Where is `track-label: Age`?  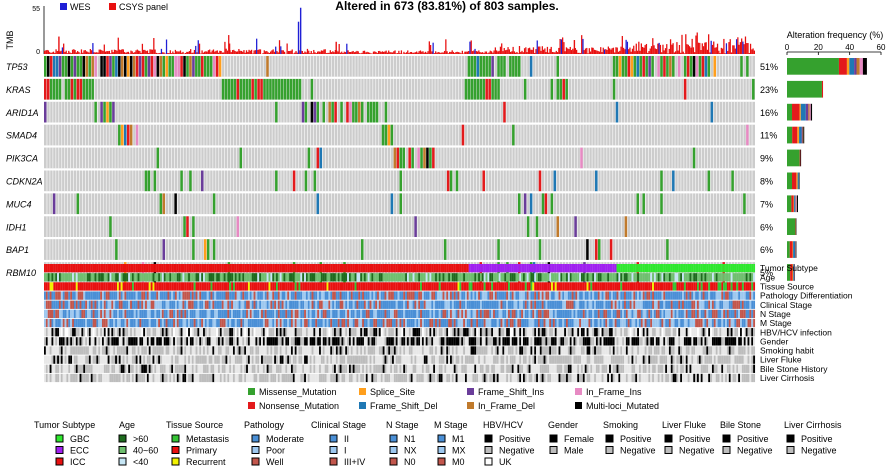
track-label: Age is located at coordinates (767, 277).